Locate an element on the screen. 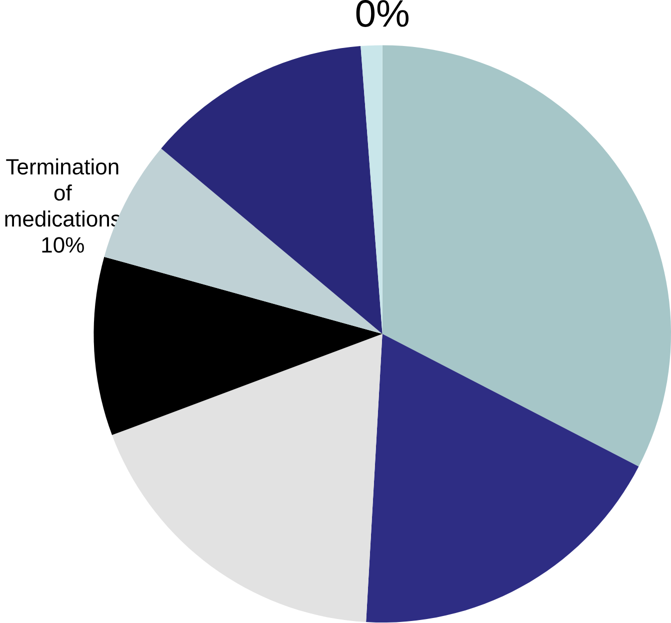  data-label: 10% is located at coordinates (63, 245).